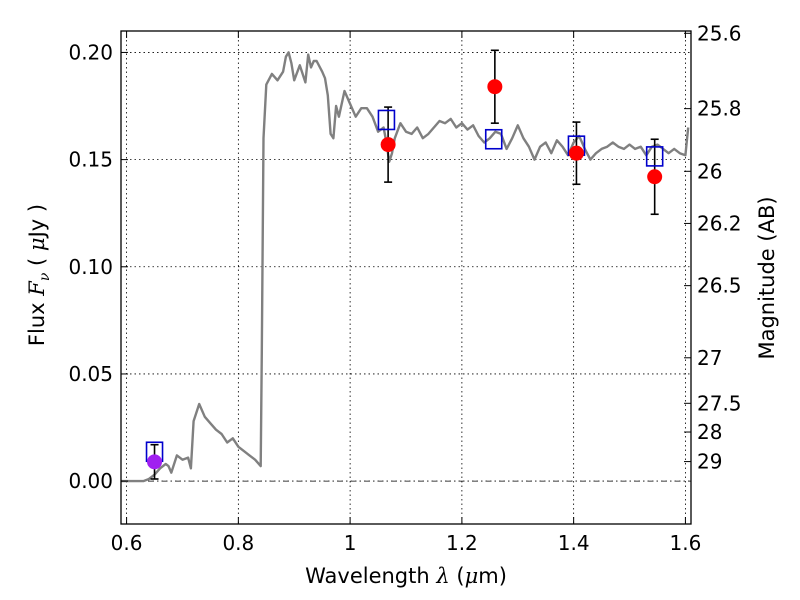 The height and width of the screenshot is (600, 800). I want to click on magnitude-axis-ticks: 25.6 25.8 26 26.2 26.5 27 27.5 28 29, so click(713, 247).